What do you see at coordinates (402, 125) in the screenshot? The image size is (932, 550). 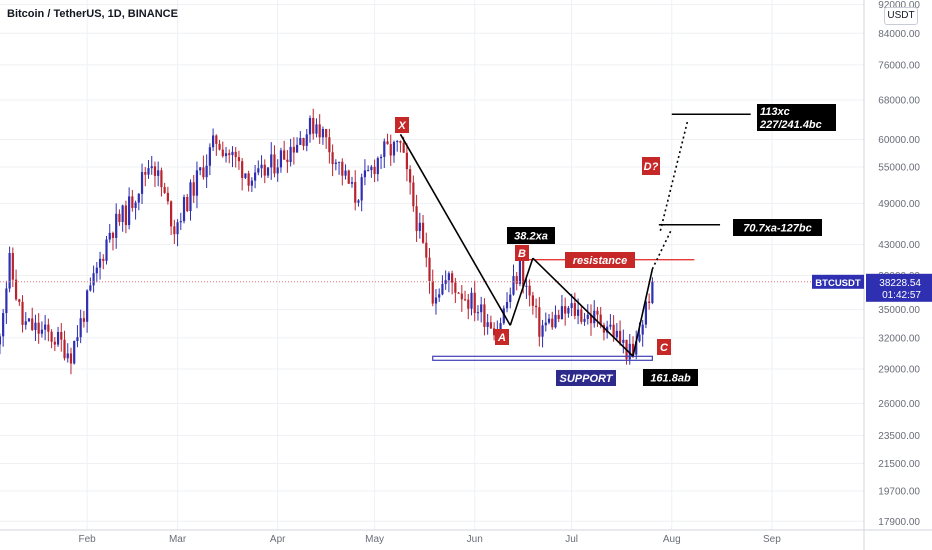 I see `label-x-box` at bounding box center [402, 125].